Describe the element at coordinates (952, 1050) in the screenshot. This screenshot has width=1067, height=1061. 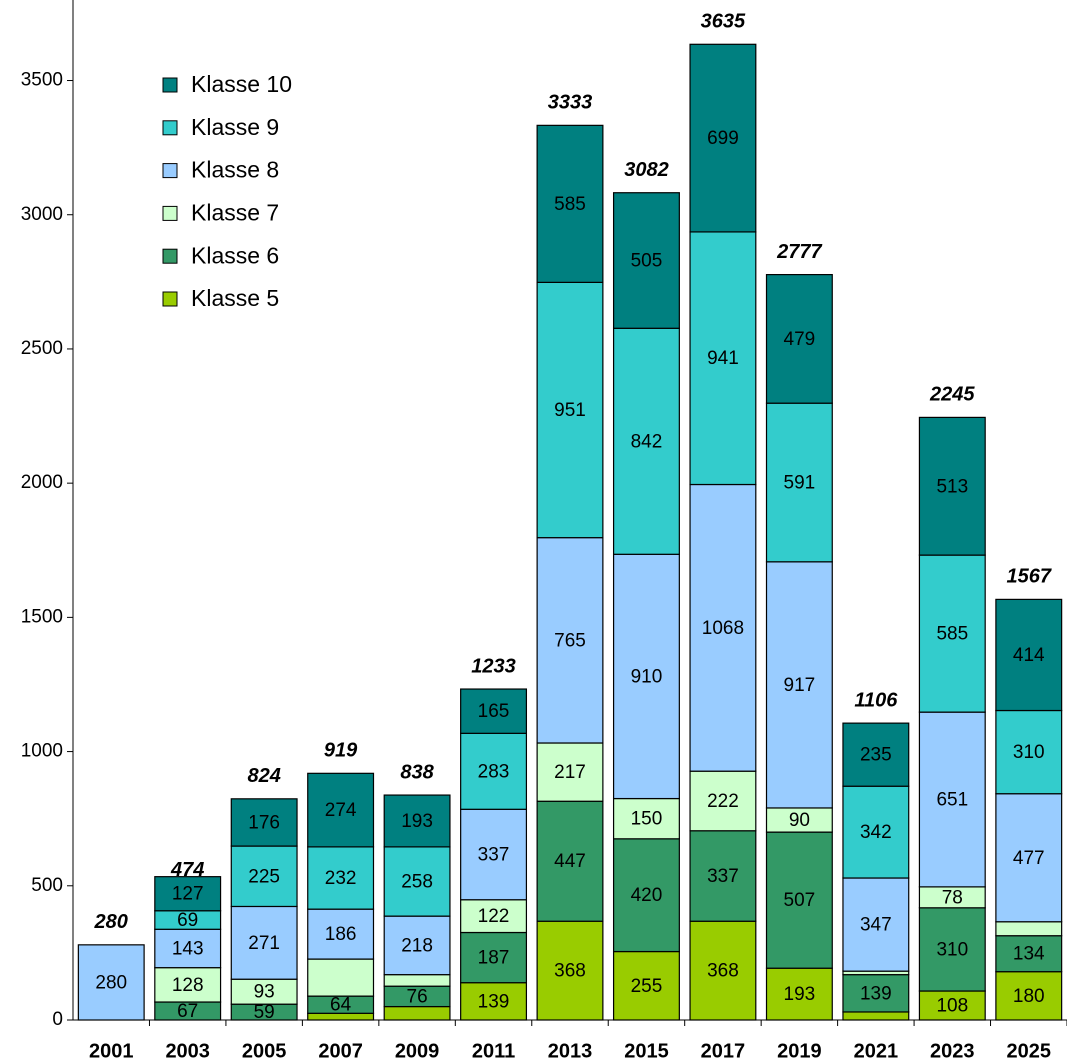
I see `x-tick-label: 2023` at that location.